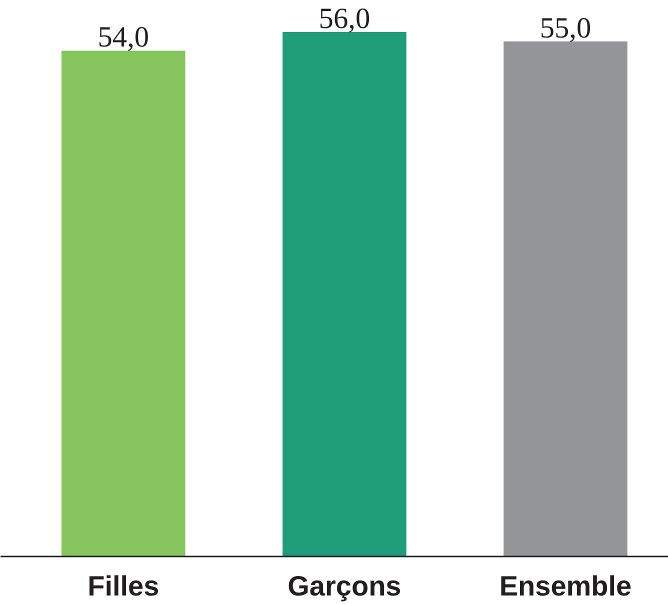 This screenshot has height=604, width=668. What do you see at coordinates (566, 28) in the screenshot?
I see `data-label: 55,0` at bounding box center [566, 28].